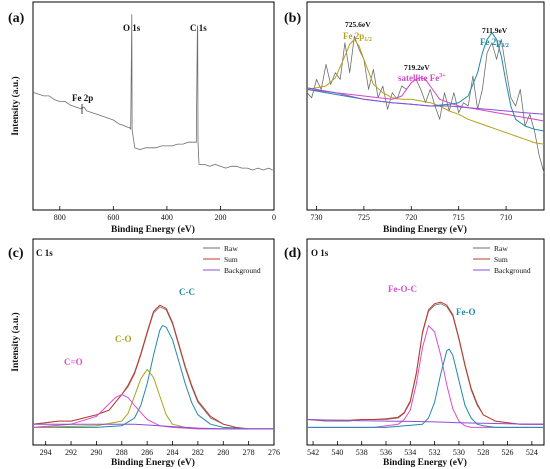  What do you see at coordinates (249, 452) in the screenshot?
I see `x-tick-label: 278` at bounding box center [249, 452].